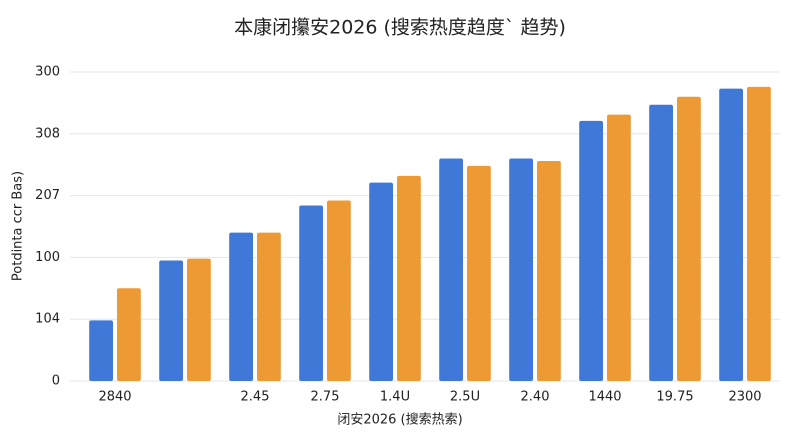 This screenshot has height=440, width=800. I want to click on x-tick-label: 2300, so click(744, 397).